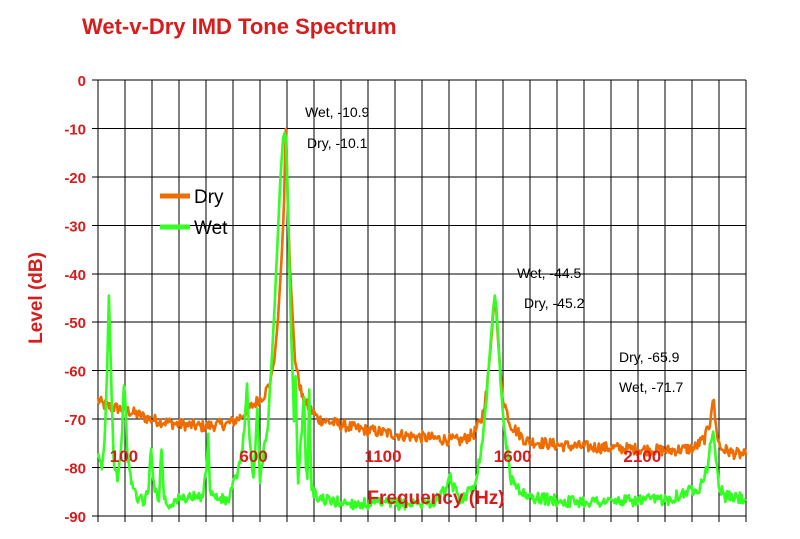 The height and width of the screenshot is (539, 800). I want to click on annotation-wet-peak1: Wet, -10.9, so click(337, 112).